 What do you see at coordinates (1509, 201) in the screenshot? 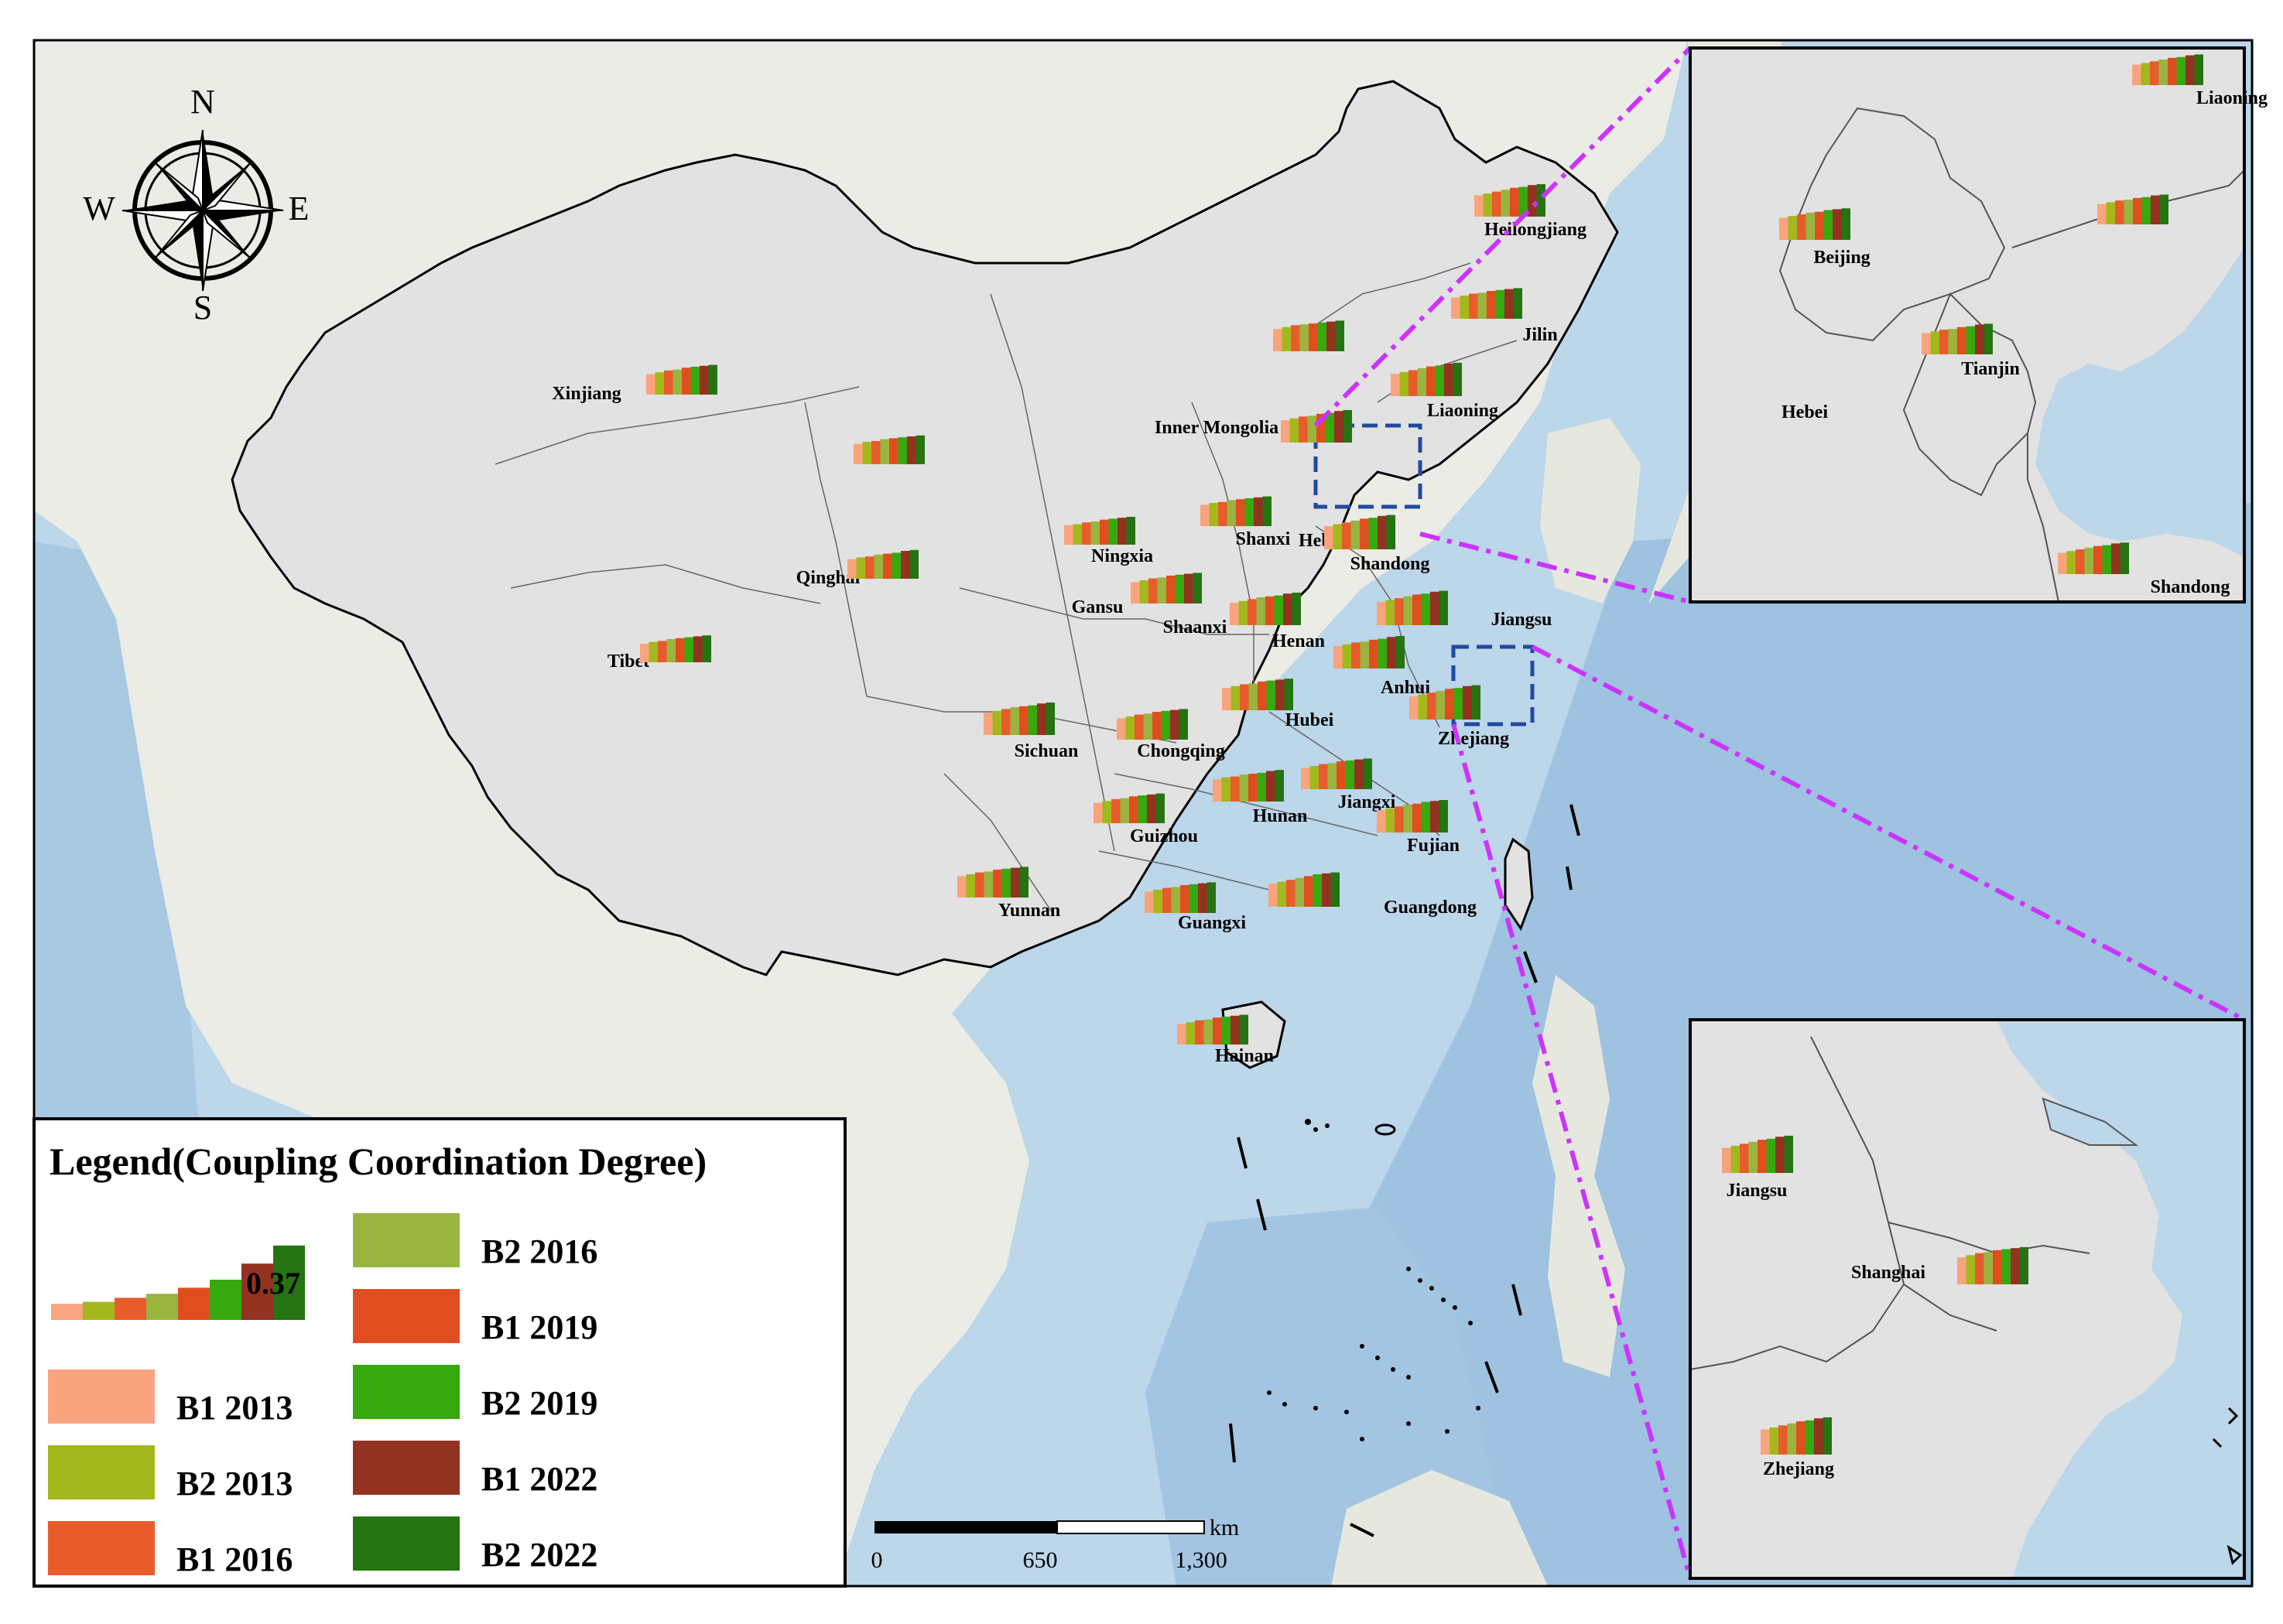
I see `mini-chart-heilongjiang` at bounding box center [1509, 201].